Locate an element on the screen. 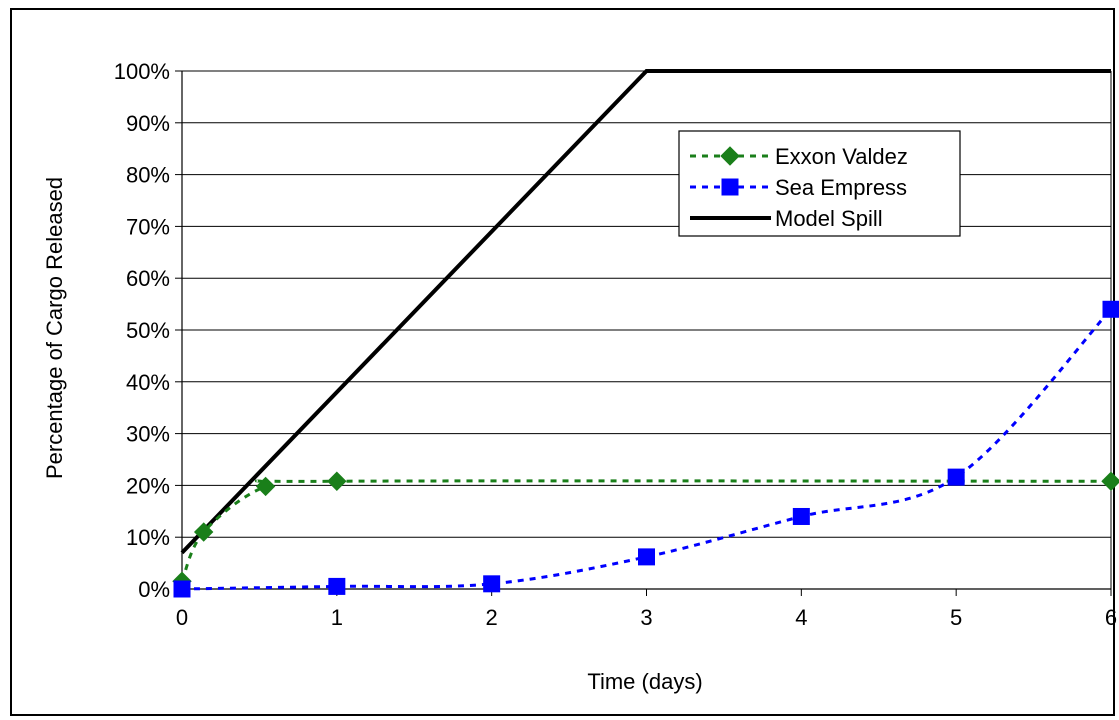 The image size is (1119, 720). legend-label: Sea Empress is located at coordinates (841, 187).